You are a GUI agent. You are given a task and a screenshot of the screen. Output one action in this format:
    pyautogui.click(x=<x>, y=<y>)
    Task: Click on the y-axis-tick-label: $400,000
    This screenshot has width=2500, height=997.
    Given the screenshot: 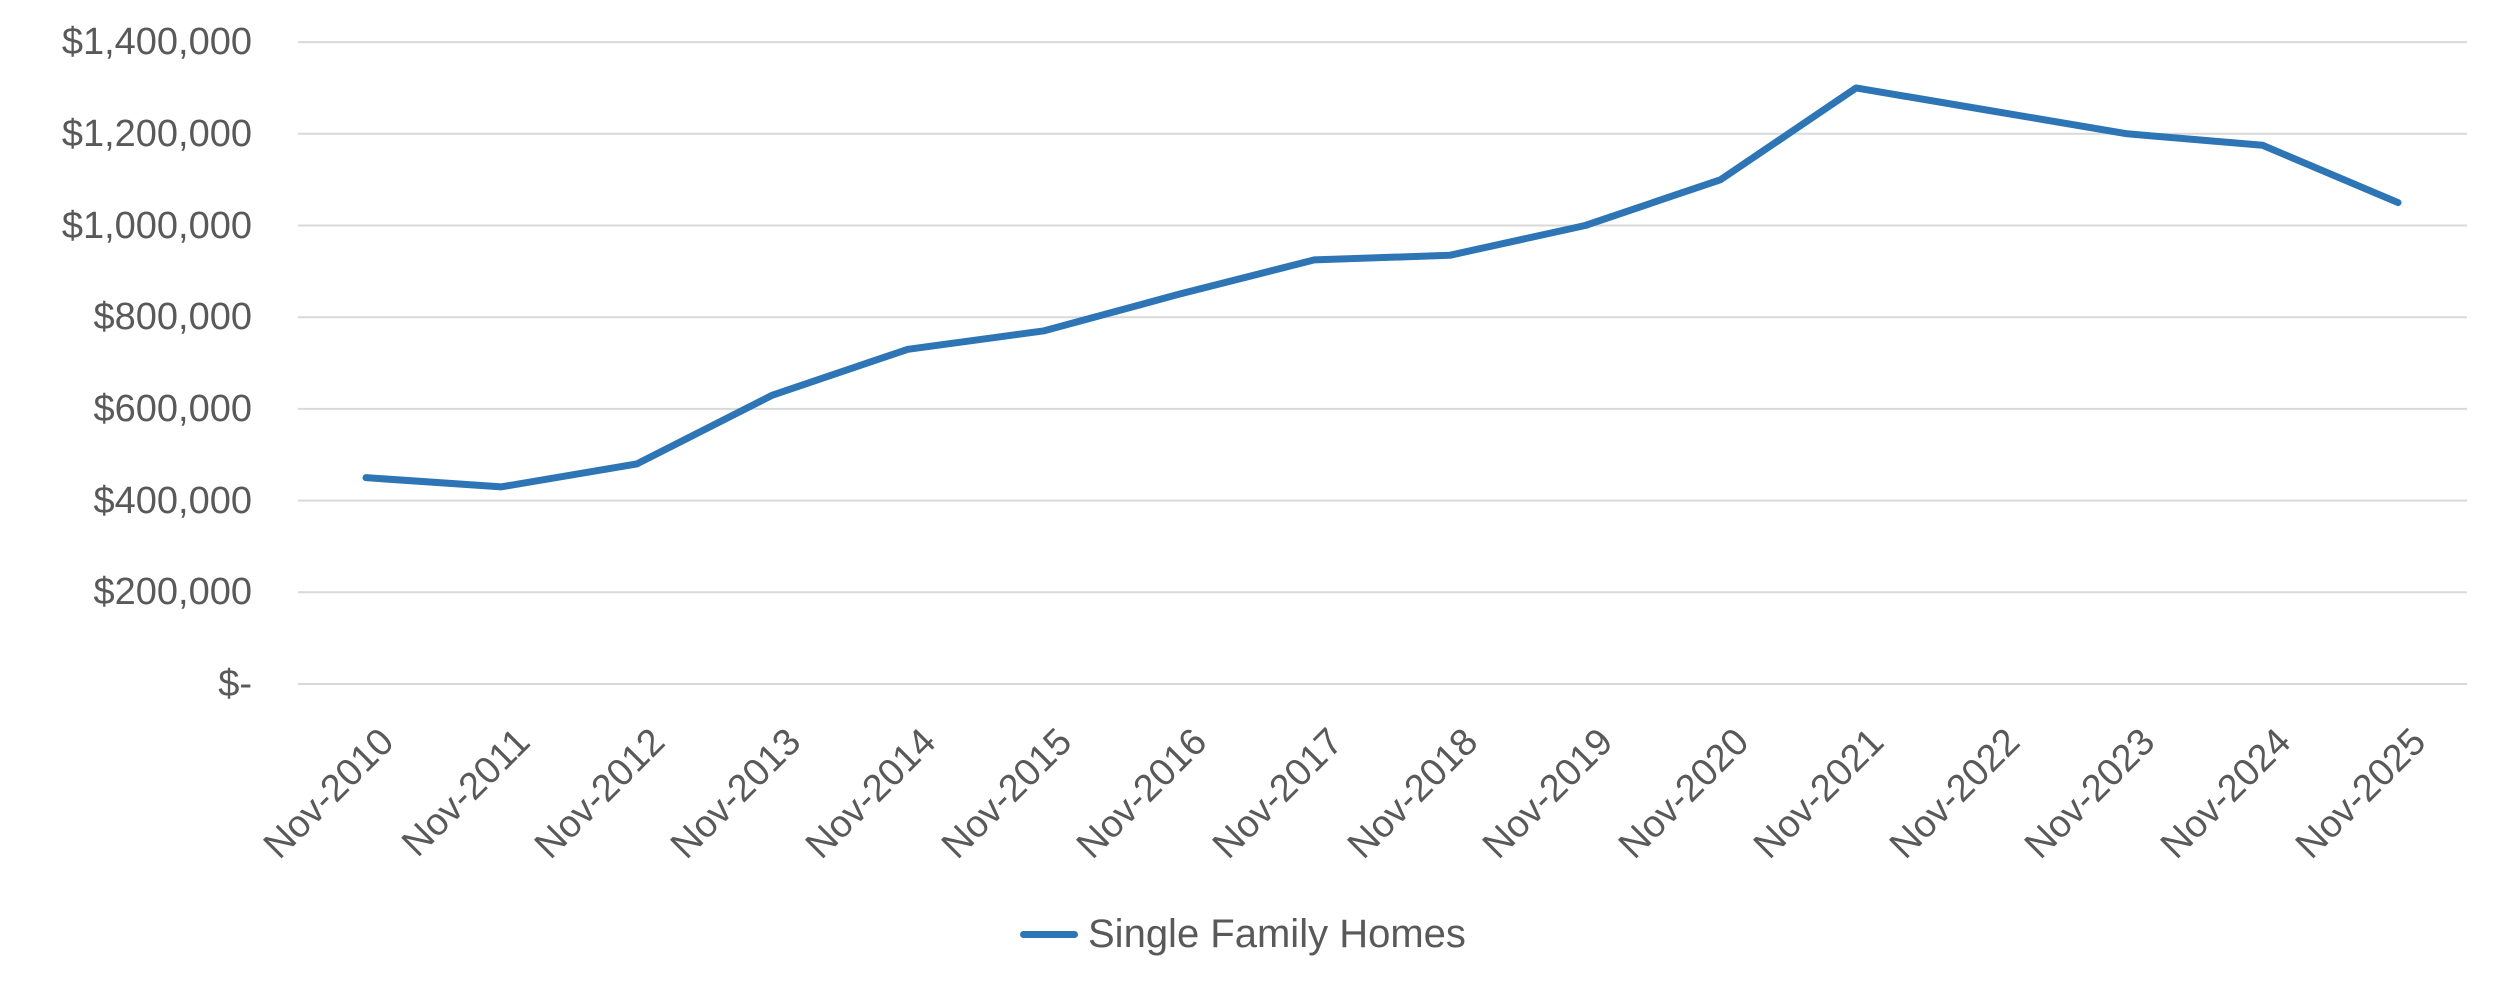 What is the action you would take?
    pyautogui.click(x=173, y=500)
    